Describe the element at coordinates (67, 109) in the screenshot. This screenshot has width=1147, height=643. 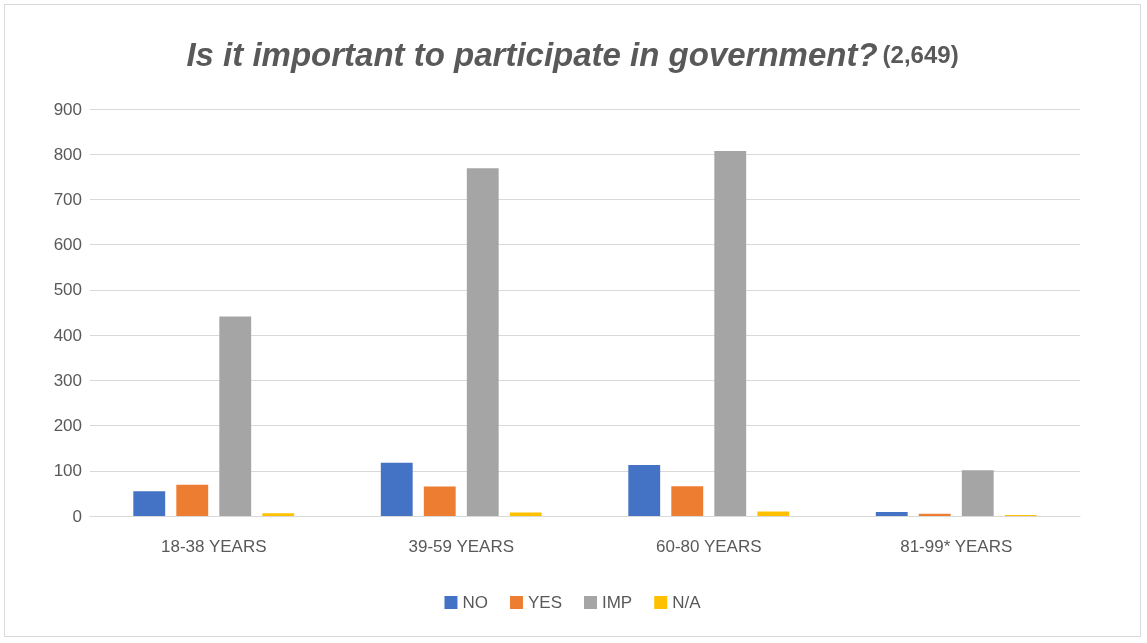
I see `y-tick-label: 900` at that location.